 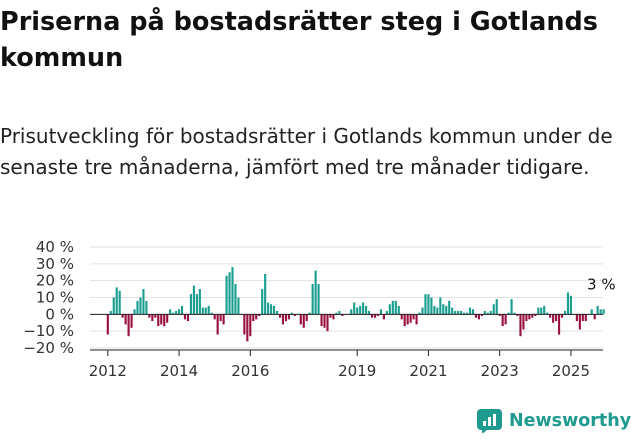 I want to click on newsworthy-logo: Newsworthy, so click(x=554, y=421).